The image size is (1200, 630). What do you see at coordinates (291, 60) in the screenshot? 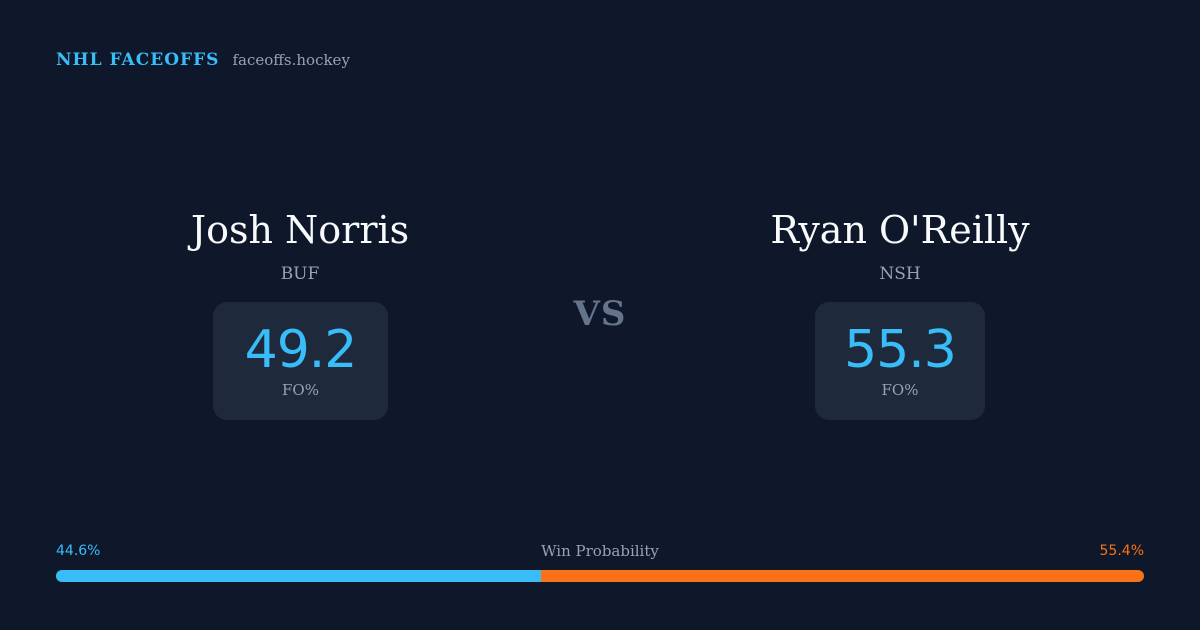
I see `brand-site-link: faceoffs.hockey` at bounding box center [291, 60].